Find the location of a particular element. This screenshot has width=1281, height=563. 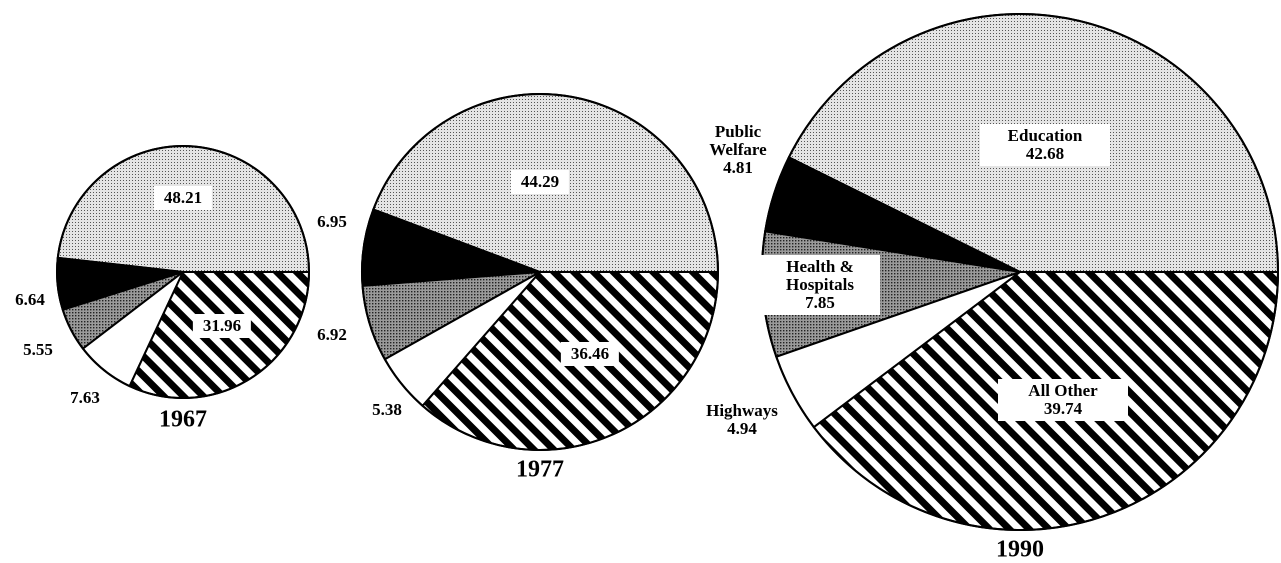

slice-label: Health & Hospitals 7.85 is located at coordinates (820, 285).